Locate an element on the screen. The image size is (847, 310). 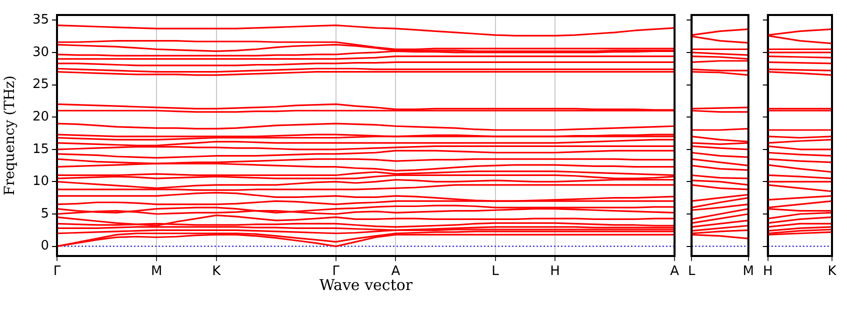
y-axis-title: Frequency (THz) is located at coordinates (10, 135).